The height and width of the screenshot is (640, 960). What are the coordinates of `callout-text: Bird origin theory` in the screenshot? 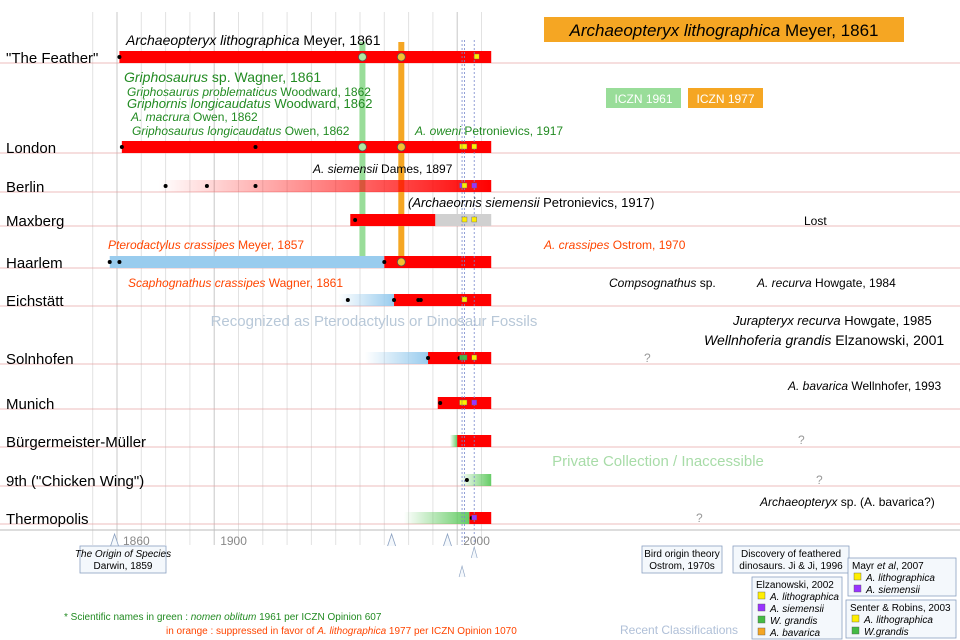 It's located at (682, 554).